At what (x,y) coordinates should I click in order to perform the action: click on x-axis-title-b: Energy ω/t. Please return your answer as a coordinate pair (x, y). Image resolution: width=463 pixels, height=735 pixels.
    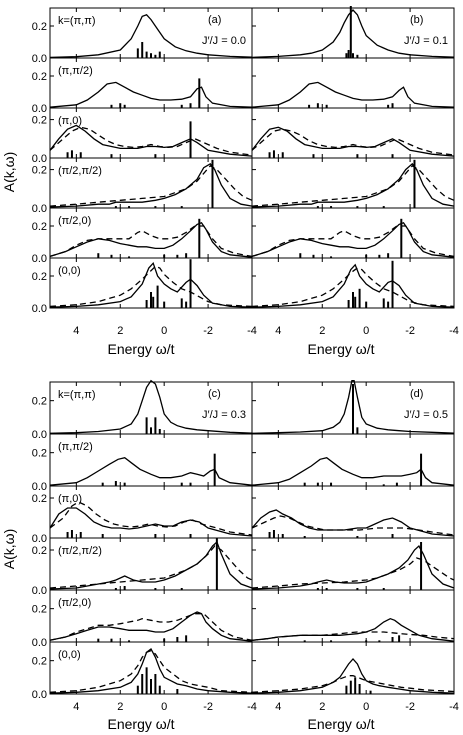
    Looking at the image, I should click on (341, 349).